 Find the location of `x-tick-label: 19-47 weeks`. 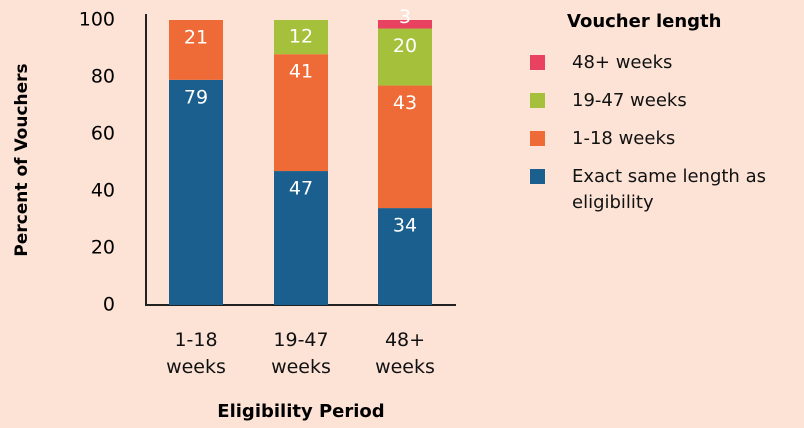

x-tick-label: 19-47 weeks is located at coordinates (301, 353).